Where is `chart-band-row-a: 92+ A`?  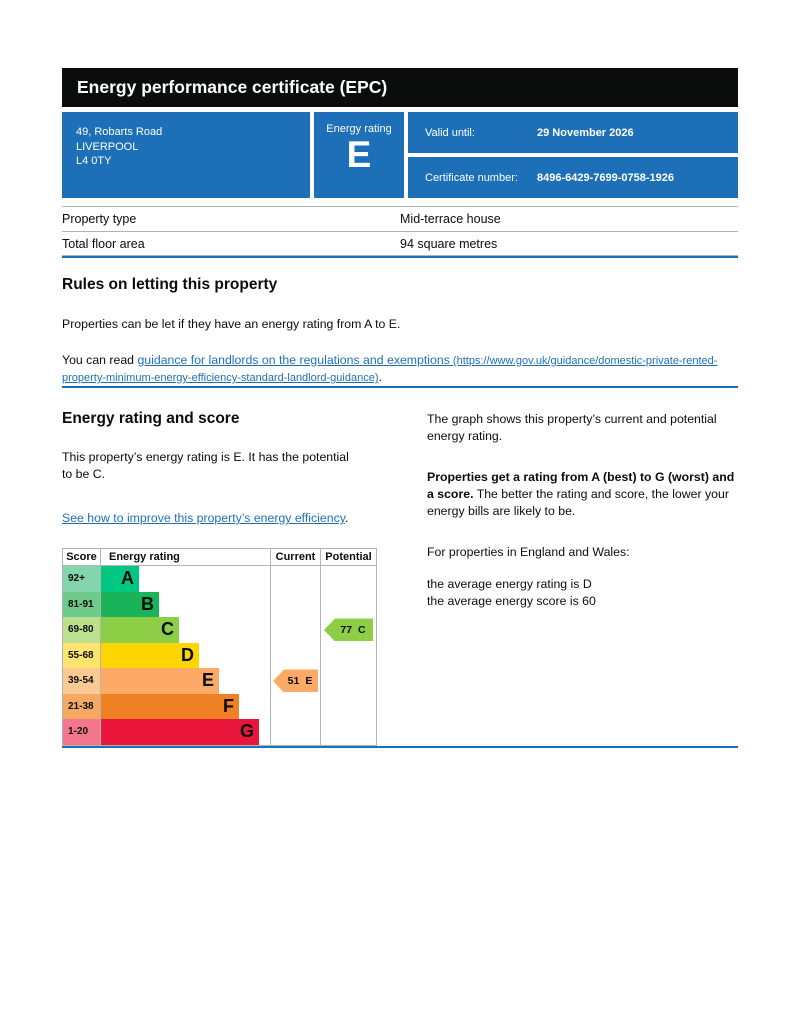
chart-band-row-a: 92+ A is located at coordinates (219, 579).